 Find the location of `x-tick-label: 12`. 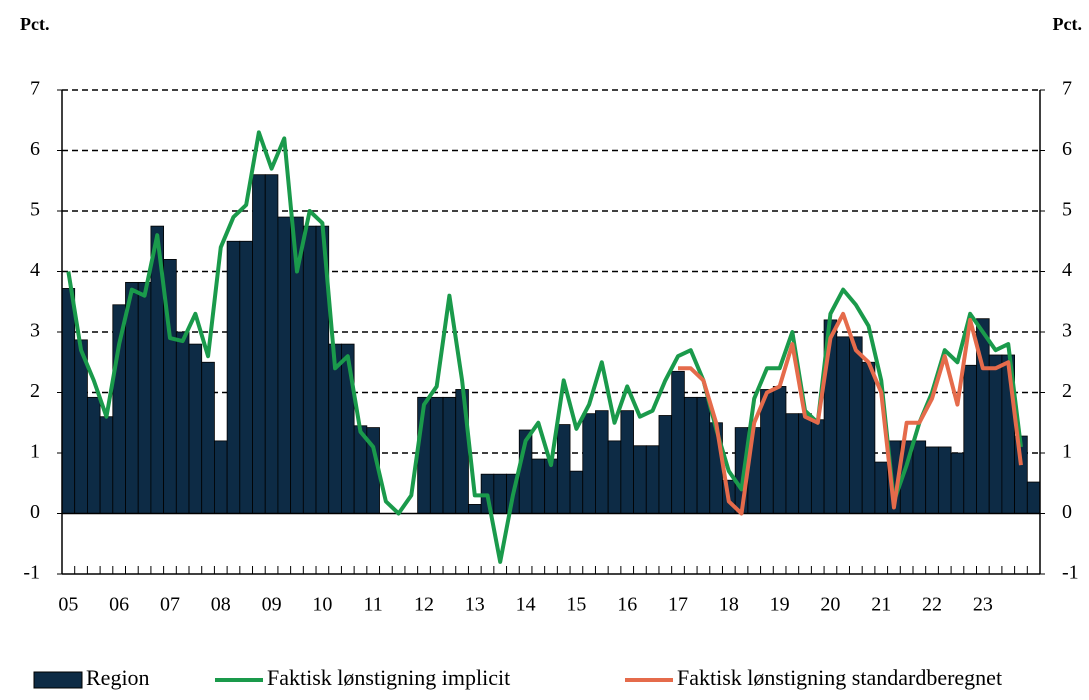

x-tick-label: 12 is located at coordinates (424, 605).